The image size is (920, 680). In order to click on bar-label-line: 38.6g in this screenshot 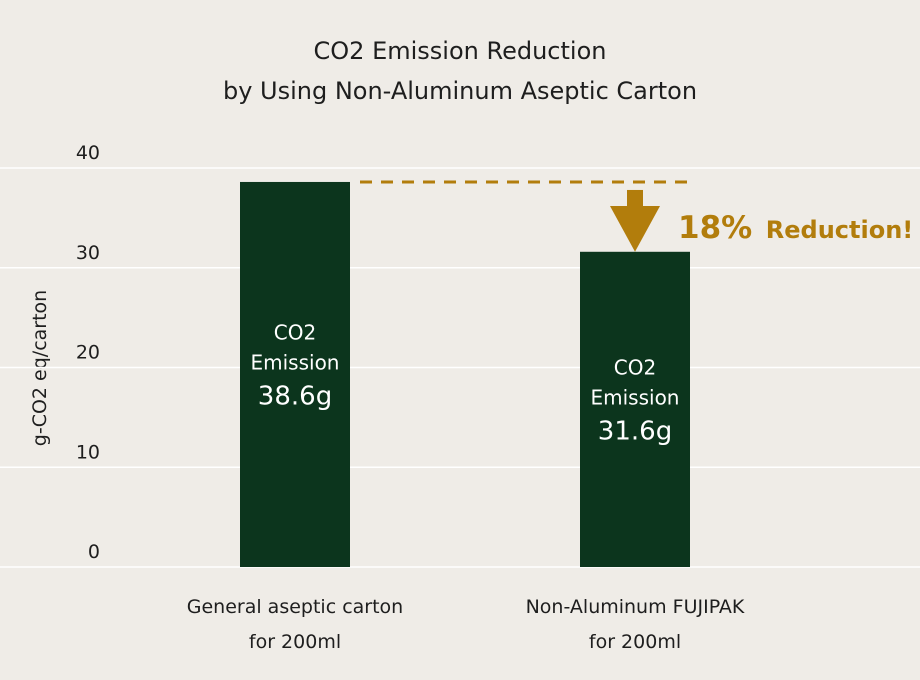, I will do `click(295, 396)`.